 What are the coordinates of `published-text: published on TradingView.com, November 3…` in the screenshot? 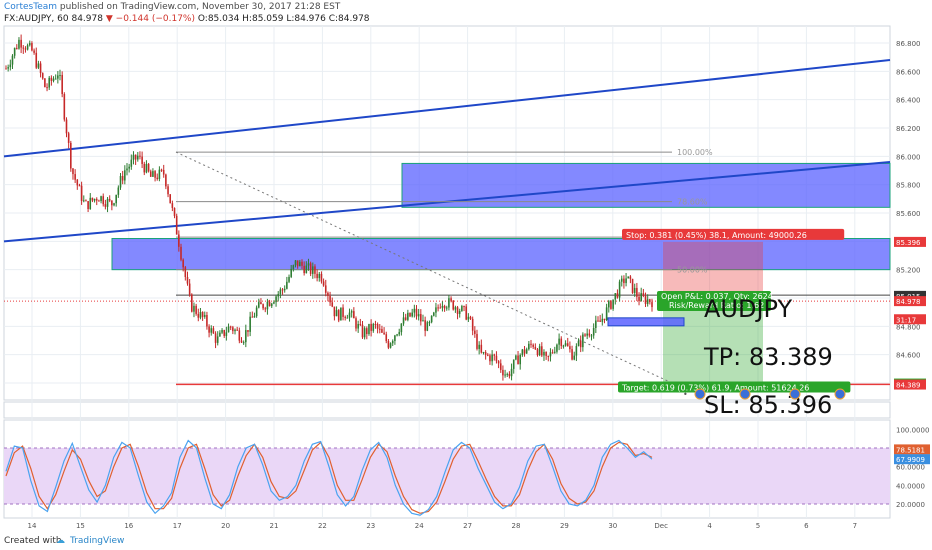 It's located at (200, 7).